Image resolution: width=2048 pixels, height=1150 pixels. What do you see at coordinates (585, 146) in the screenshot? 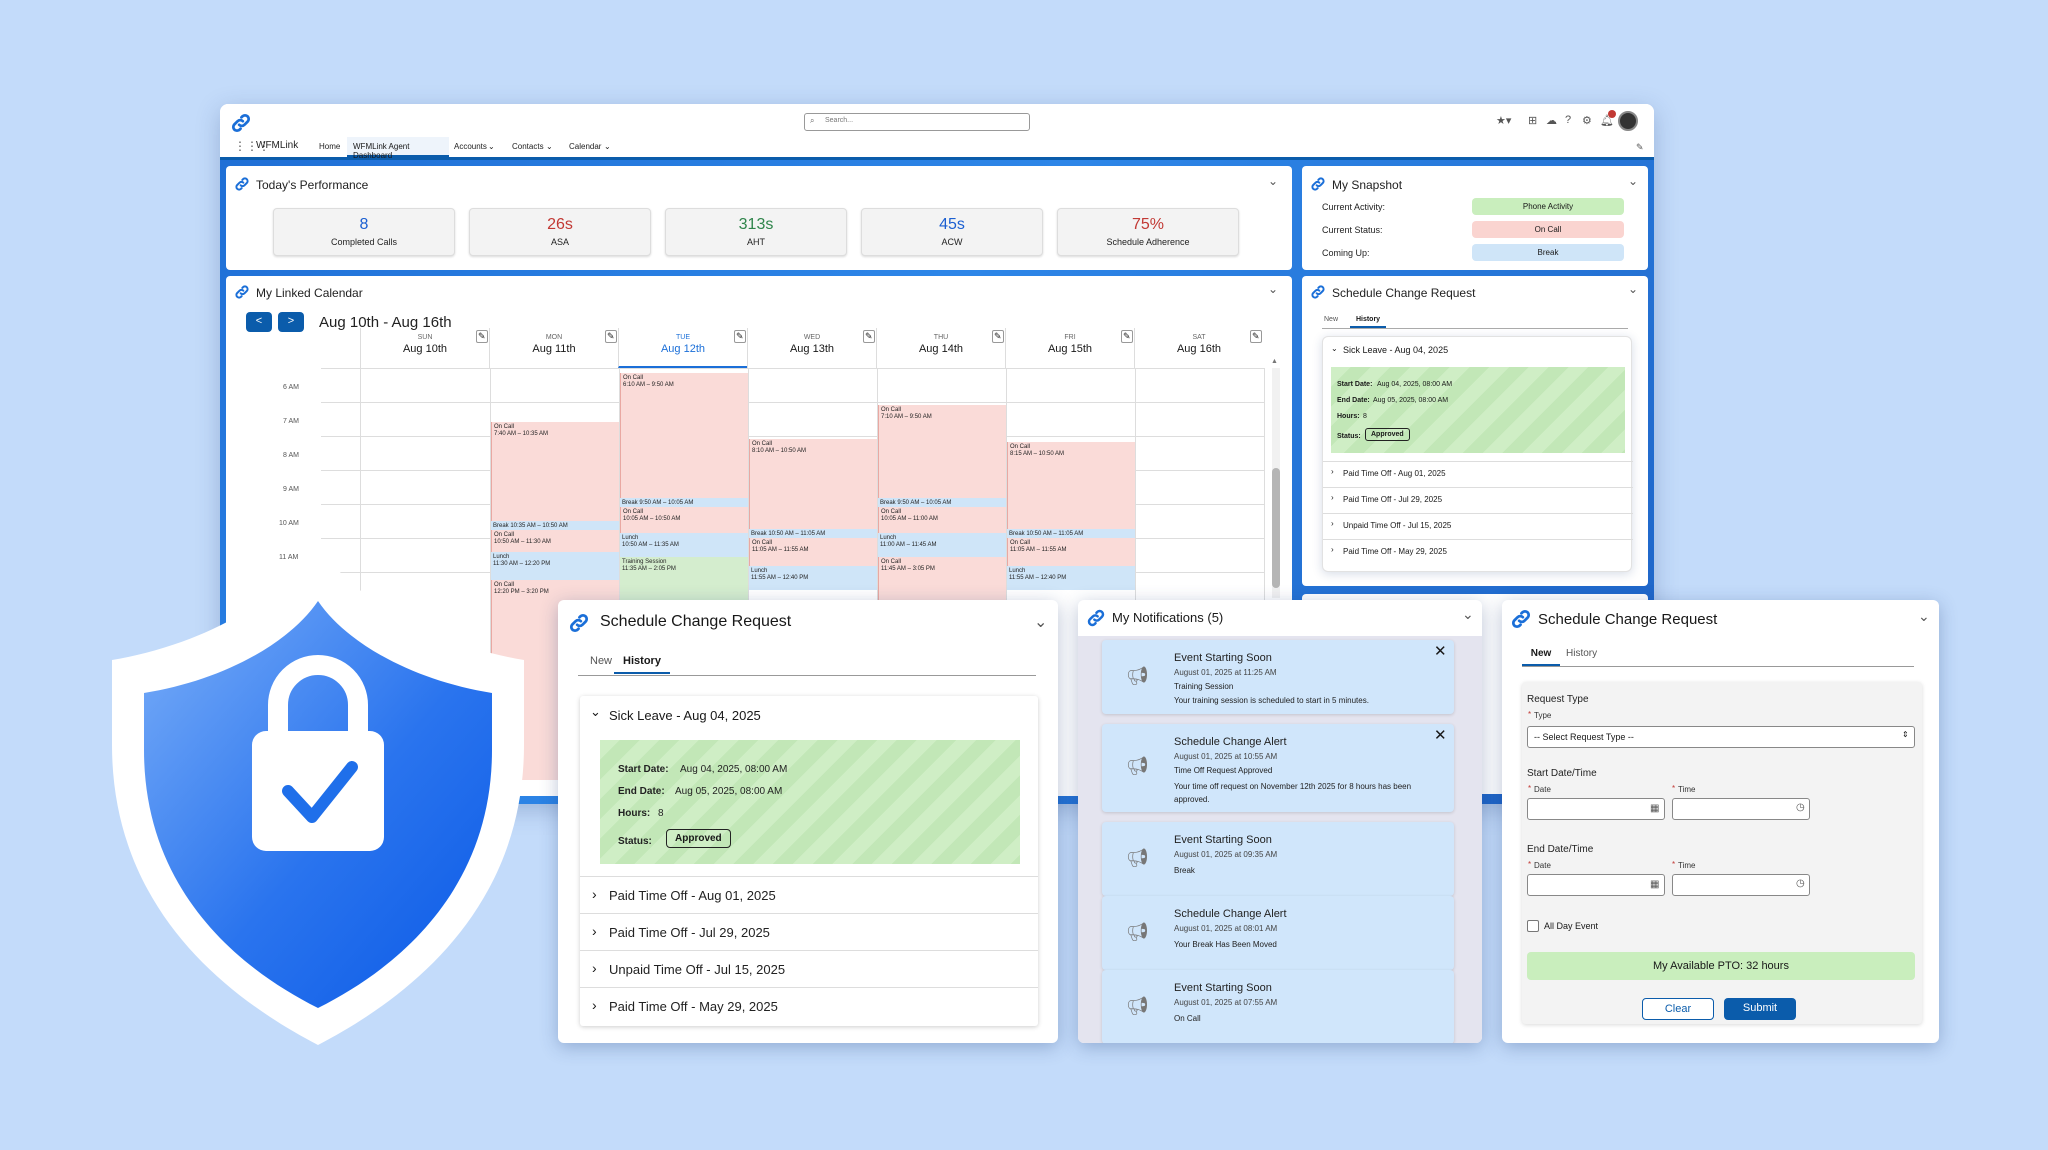
I see `nav-calendar: Calendar` at bounding box center [585, 146].